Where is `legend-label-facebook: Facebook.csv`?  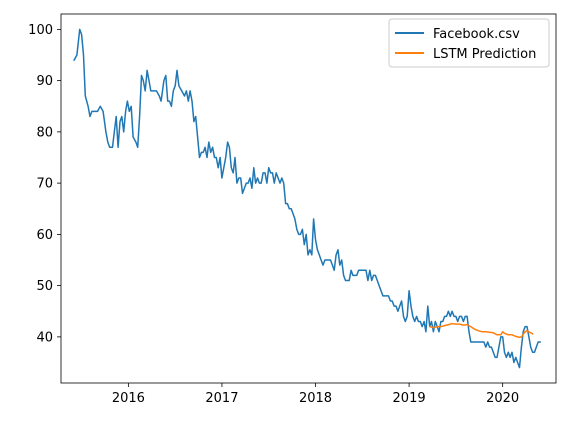
legend-label-facebook: Facebook.csv is located at coordinates (476, 34).